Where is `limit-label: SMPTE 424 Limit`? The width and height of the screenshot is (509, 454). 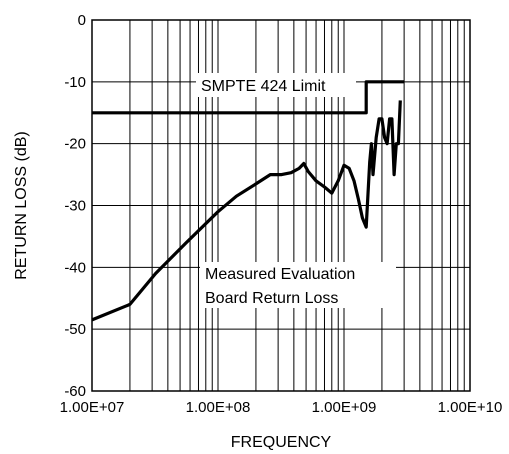 limit-label: SMPTE 424 Limit is located at coordinates (263, 86).